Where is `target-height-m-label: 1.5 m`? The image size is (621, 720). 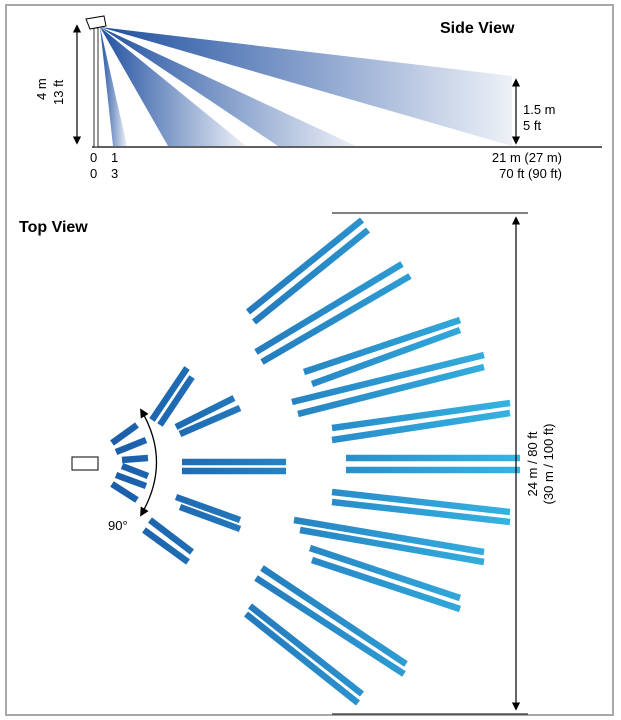 target-height-m-label: 1.5 m is located at coordinates (539, 109).